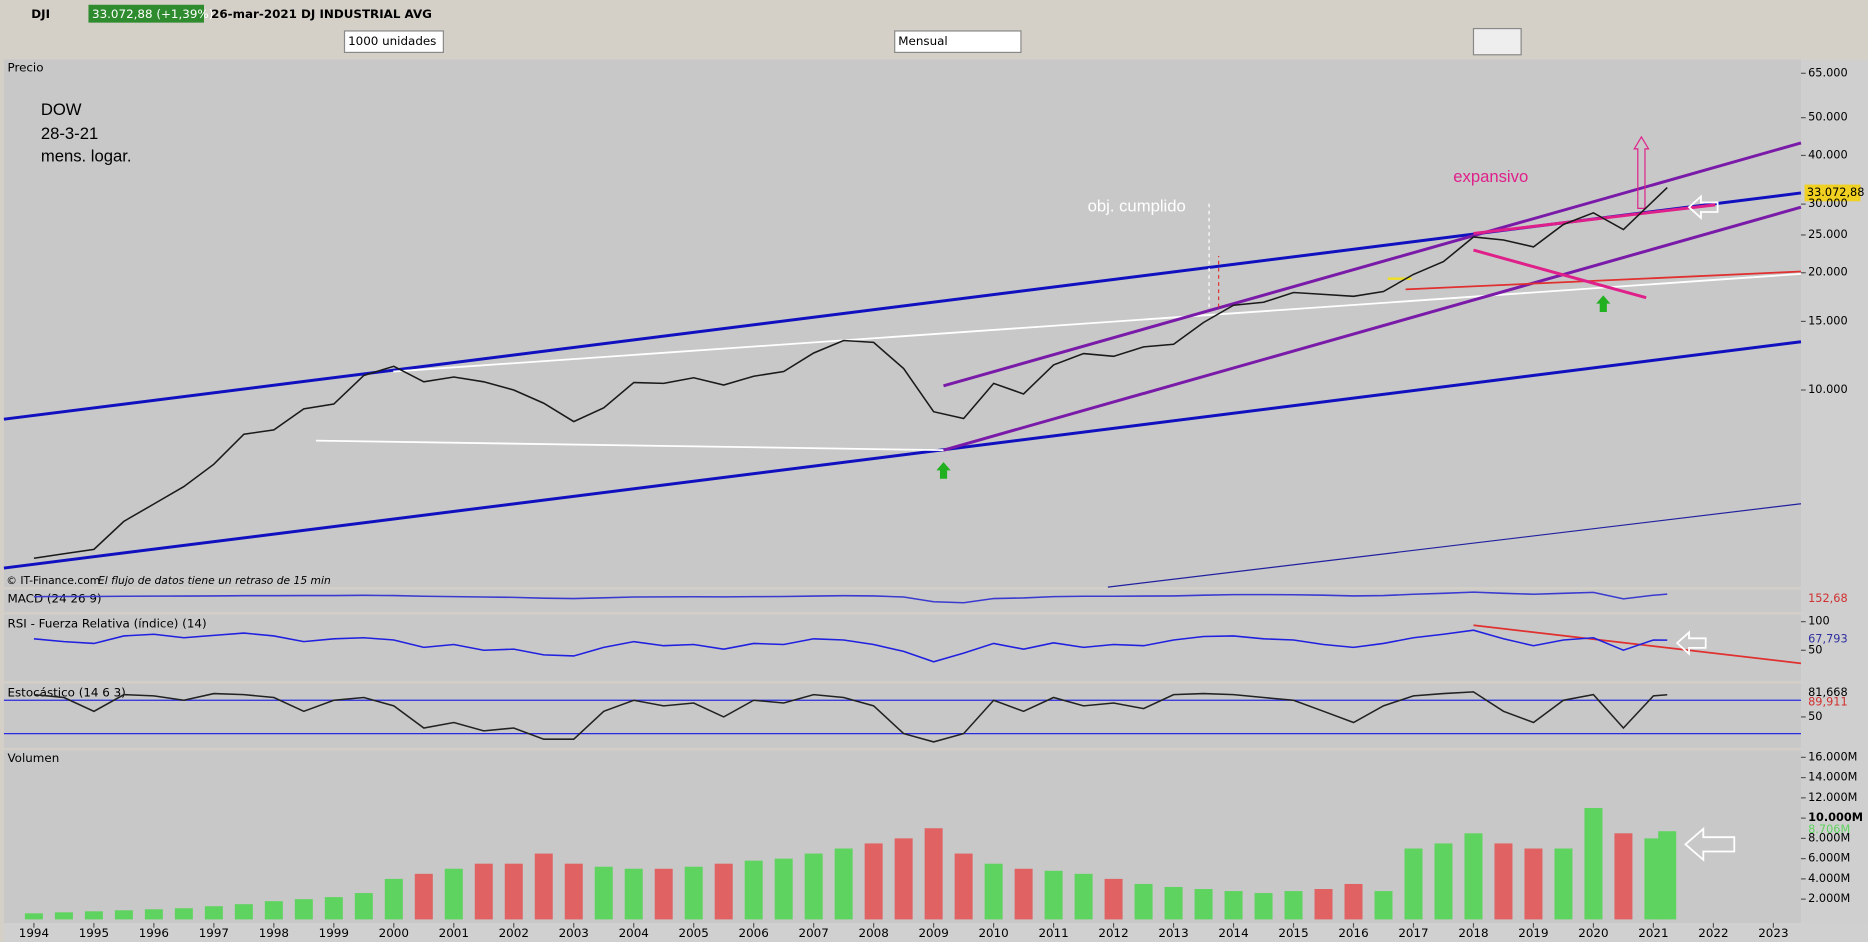 The image size is (1868, 942). What do you see at coordinates (40, 14) in the screenshot?
I see `symbol: DJI` at bounding box center [40, 14].